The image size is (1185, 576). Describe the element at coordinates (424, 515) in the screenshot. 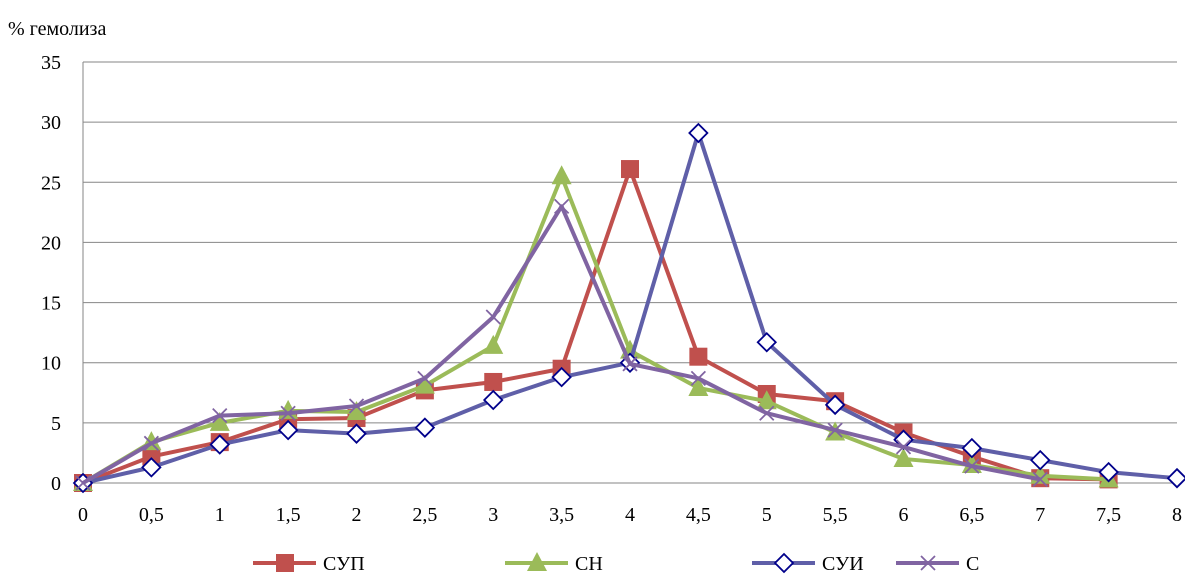

I see `x-tick-label: 2,5` at that location.